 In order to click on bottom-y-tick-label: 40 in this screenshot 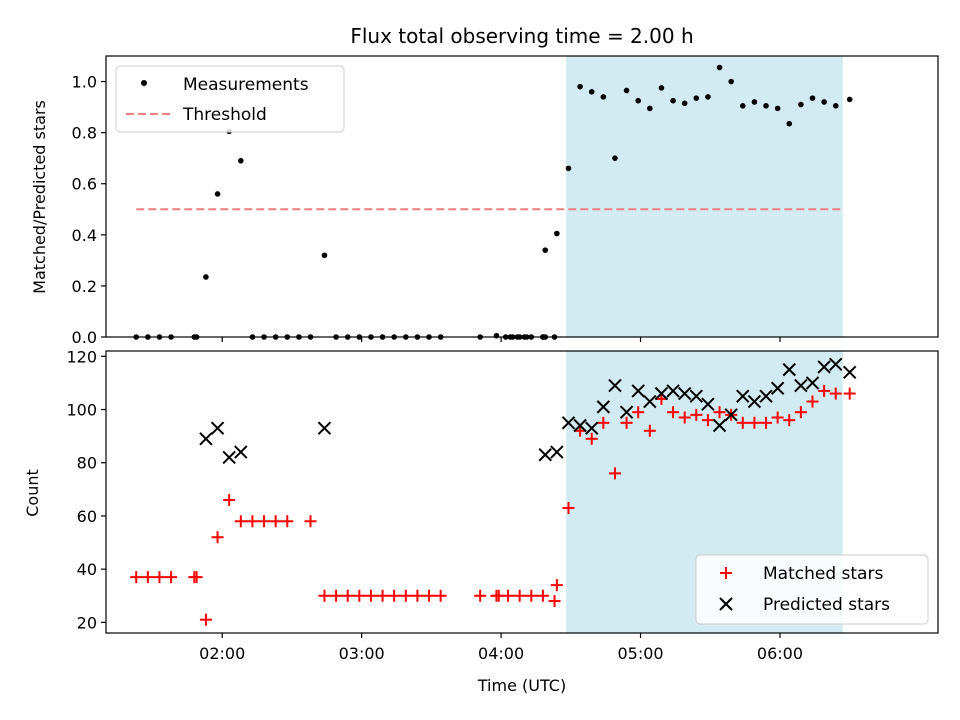, I will do `click(87, 569)`.